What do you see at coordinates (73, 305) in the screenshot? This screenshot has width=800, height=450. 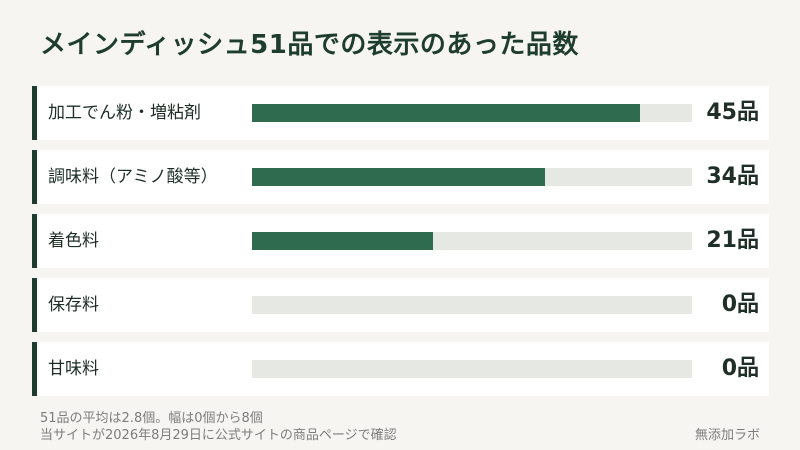 I see `category-label: 保存料` at bounding box center [73, 305].